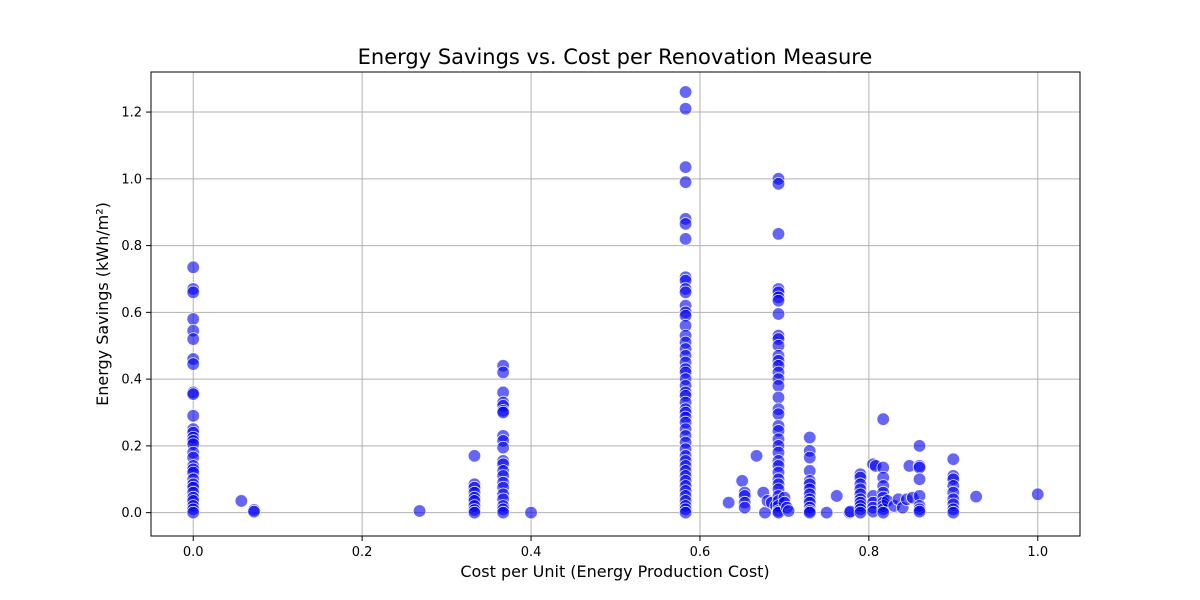 This screenshot has height=600, width=1200. I want to click on y-tick-label: 0.0, so click(131, 513).